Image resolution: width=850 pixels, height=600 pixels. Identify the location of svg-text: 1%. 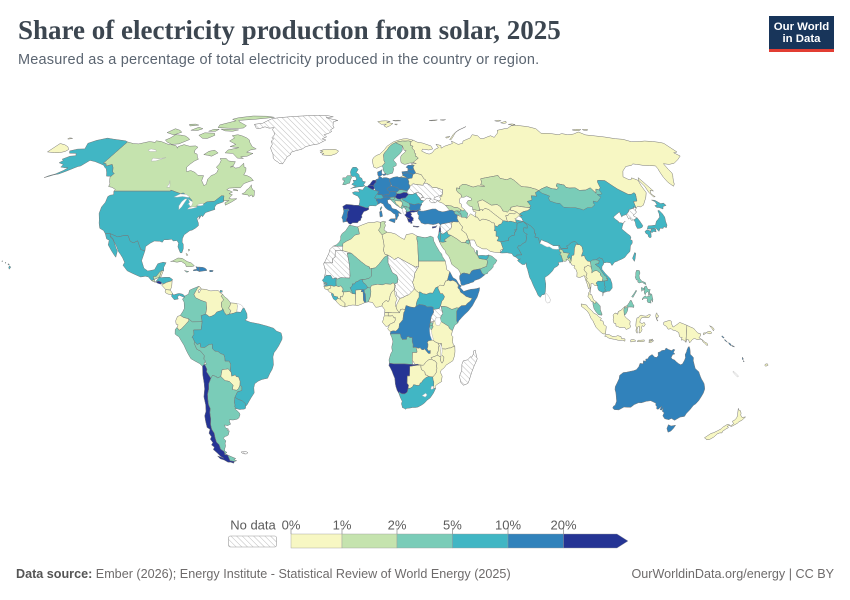
(342, 525).